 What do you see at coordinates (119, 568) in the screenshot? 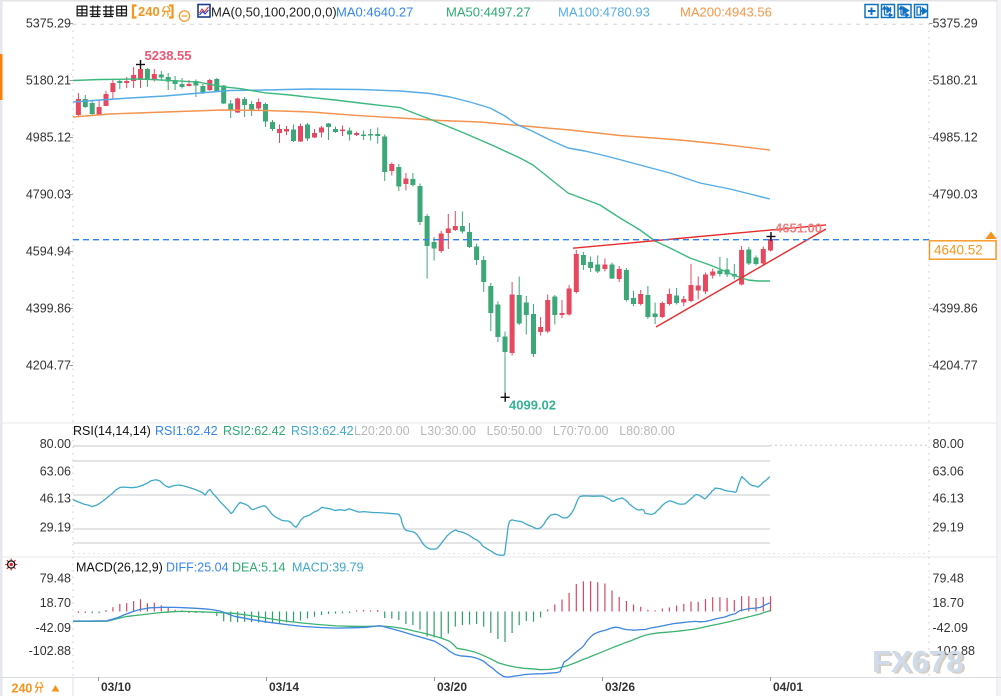
I see `svg-text: MACD(26,12,9)` at bounding box center [119, 568].